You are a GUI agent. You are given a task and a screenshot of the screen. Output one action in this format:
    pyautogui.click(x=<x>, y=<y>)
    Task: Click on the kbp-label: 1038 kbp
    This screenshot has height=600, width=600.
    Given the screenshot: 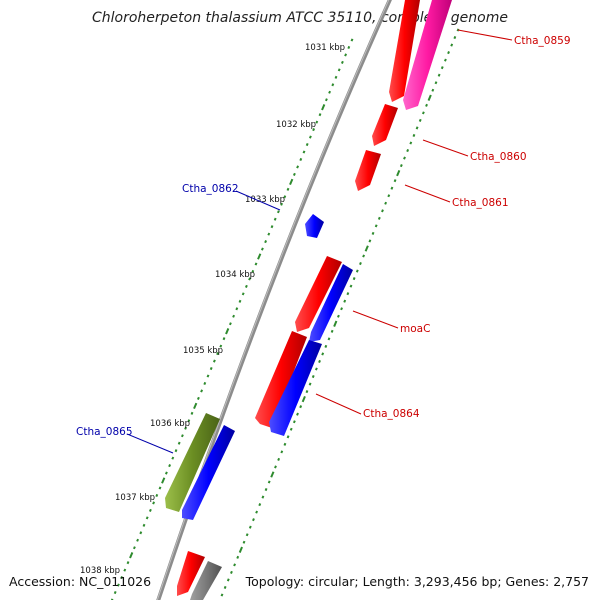 What is the action you would take?
    pyautogui.click(x=100, y=571)
    